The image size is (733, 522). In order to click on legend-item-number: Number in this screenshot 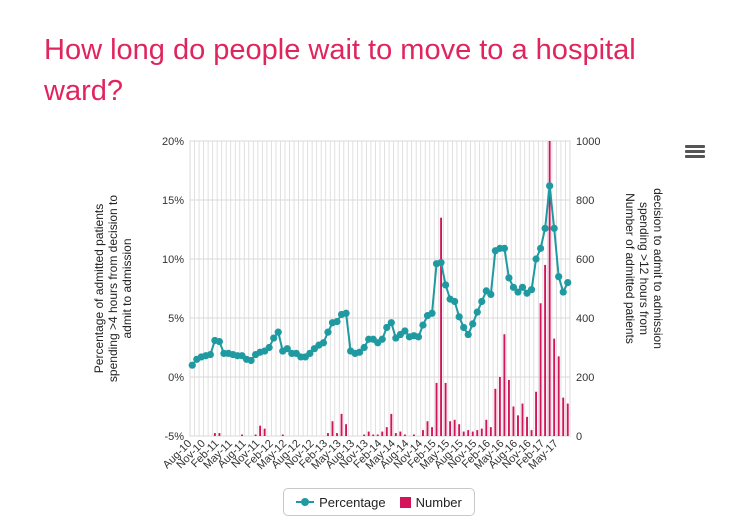, I will do `click(430, 502)`.